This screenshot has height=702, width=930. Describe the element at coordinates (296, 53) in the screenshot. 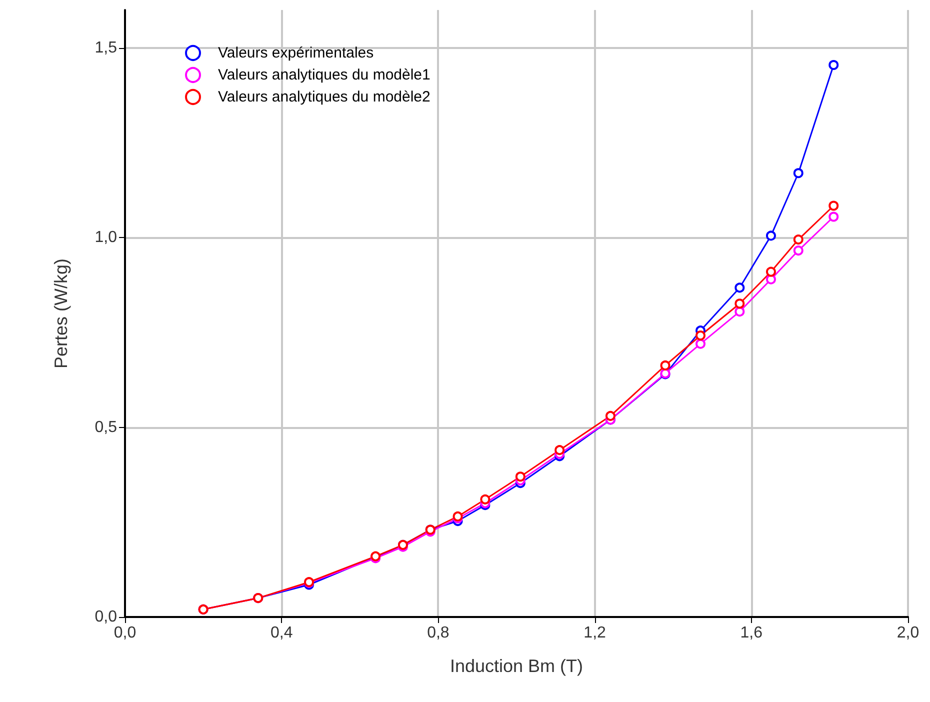

I see `legend-label: Valeurs expérimentales` at that location.